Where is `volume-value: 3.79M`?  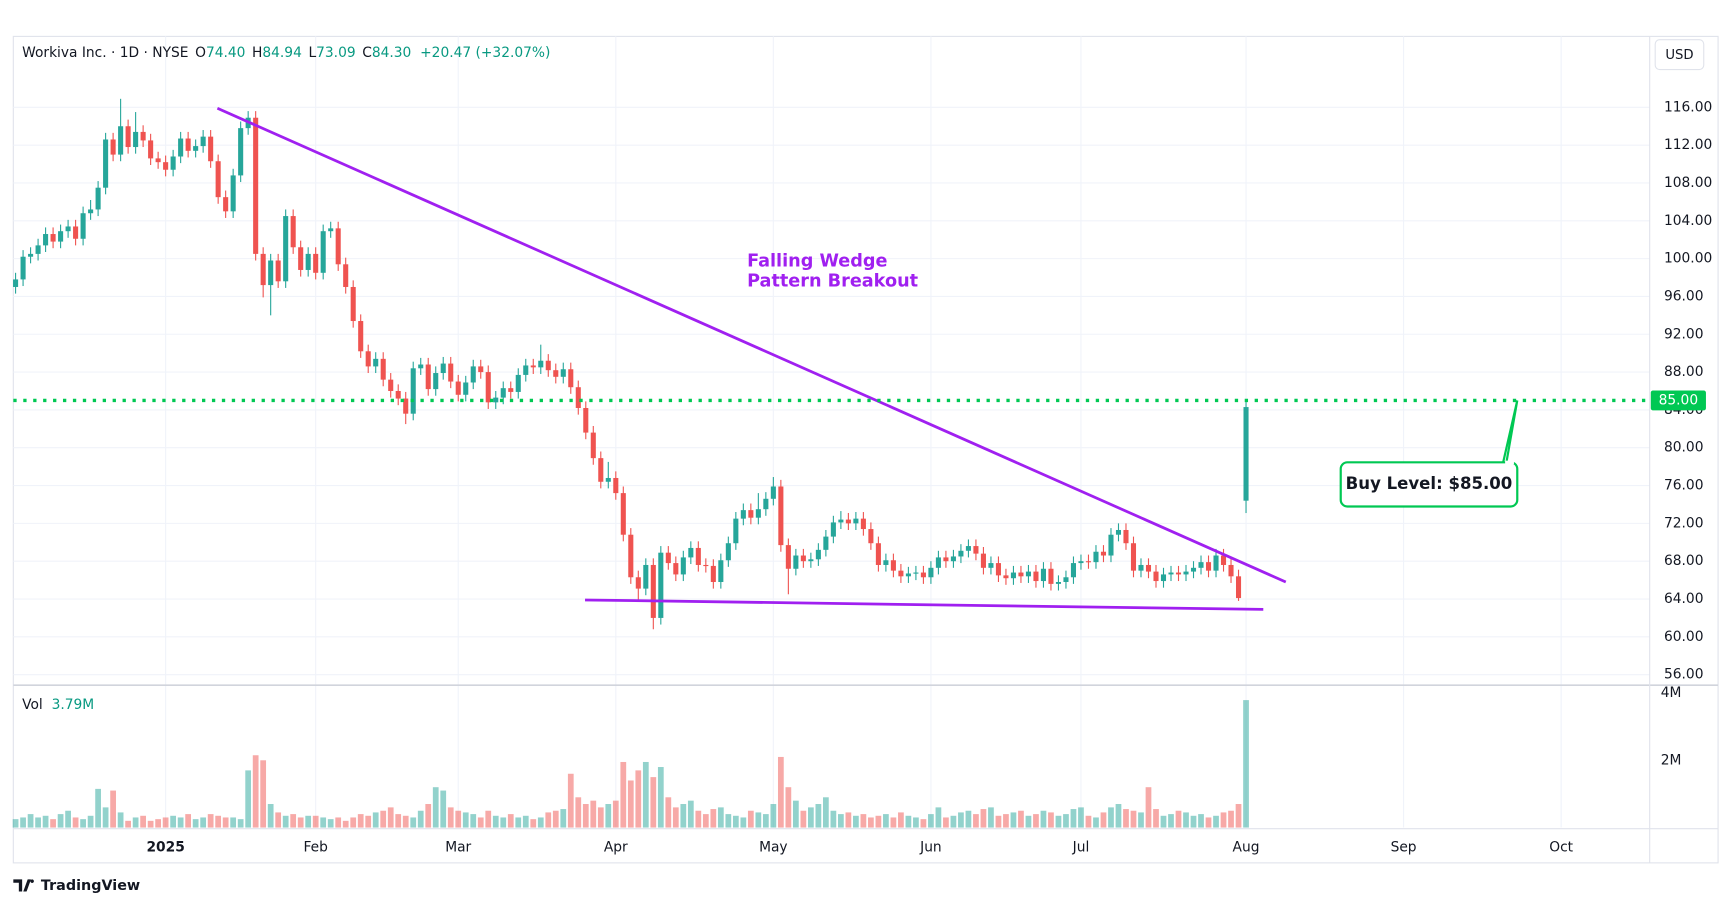 volume-value: 3.79M is located at coordinates (73, 705).